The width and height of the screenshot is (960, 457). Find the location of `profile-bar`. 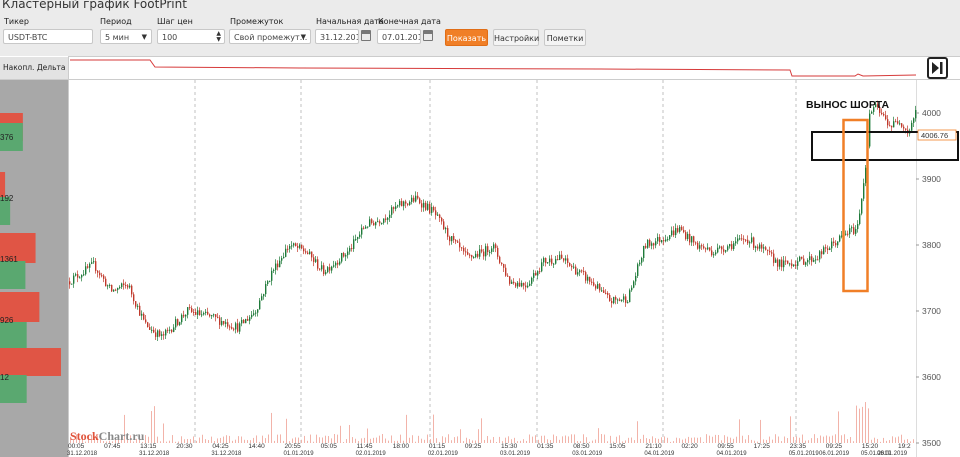

profile-bar is located at coordinates (30, 362).